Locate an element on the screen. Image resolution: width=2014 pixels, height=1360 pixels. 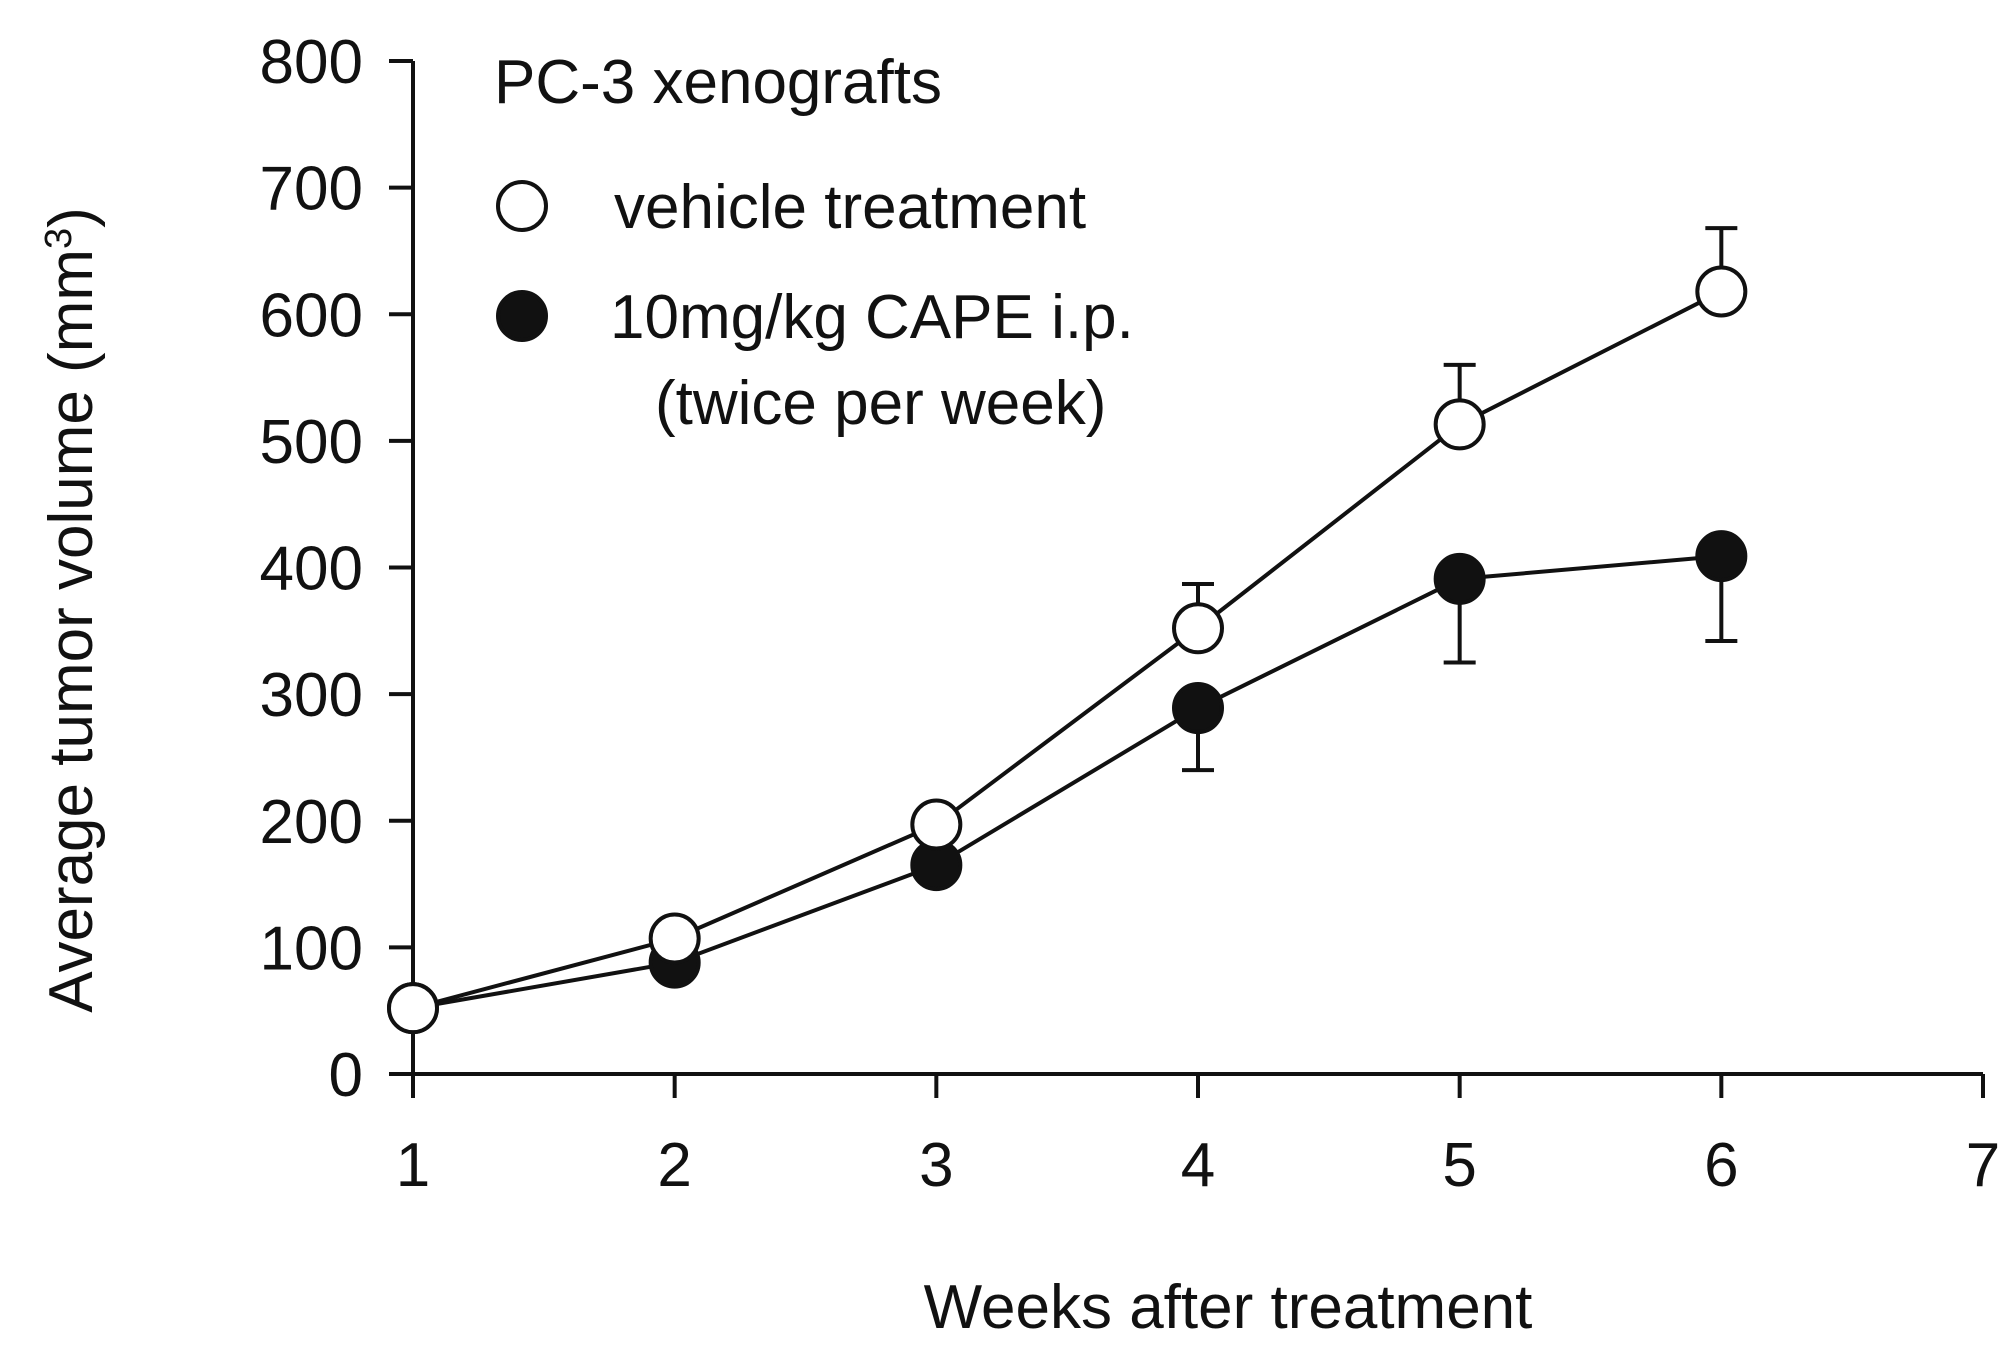
y-axis-title-superscript: 3 is located at coordinates (59, 238).